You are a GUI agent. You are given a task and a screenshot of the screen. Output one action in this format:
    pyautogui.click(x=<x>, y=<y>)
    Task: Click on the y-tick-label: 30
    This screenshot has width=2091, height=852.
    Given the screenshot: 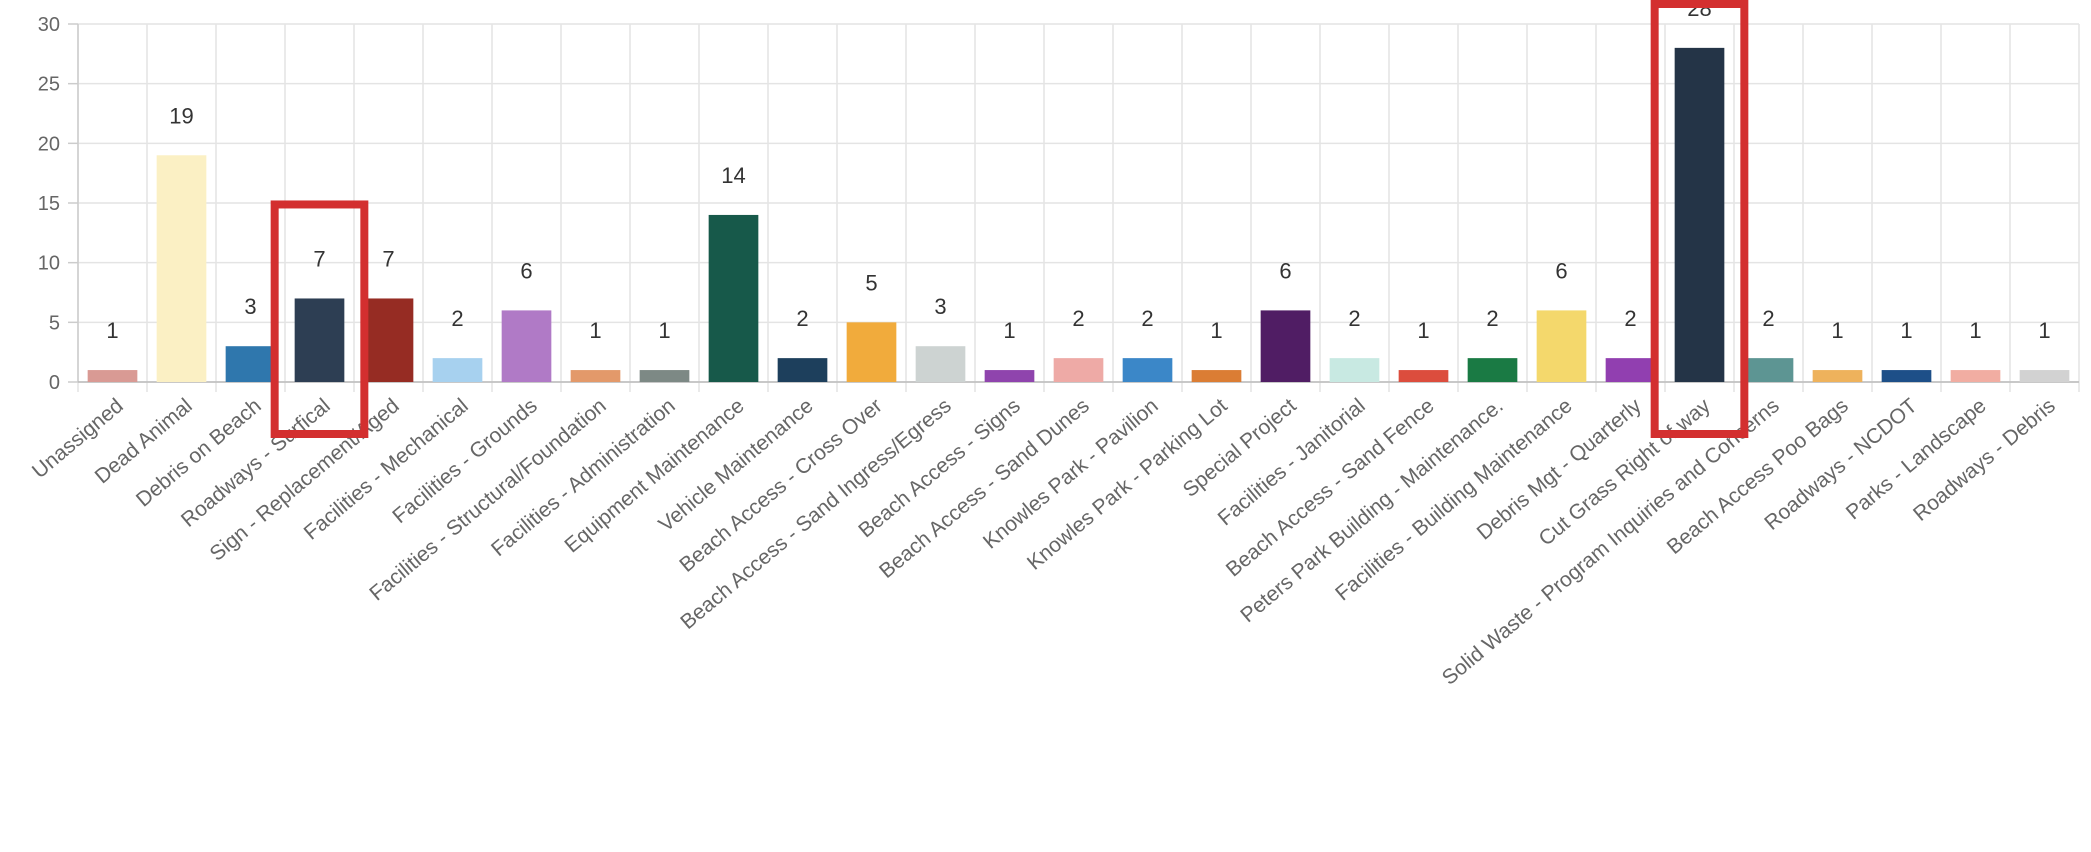 What is the action you would take?
    pyautogui.click(x=49, y=25)
    